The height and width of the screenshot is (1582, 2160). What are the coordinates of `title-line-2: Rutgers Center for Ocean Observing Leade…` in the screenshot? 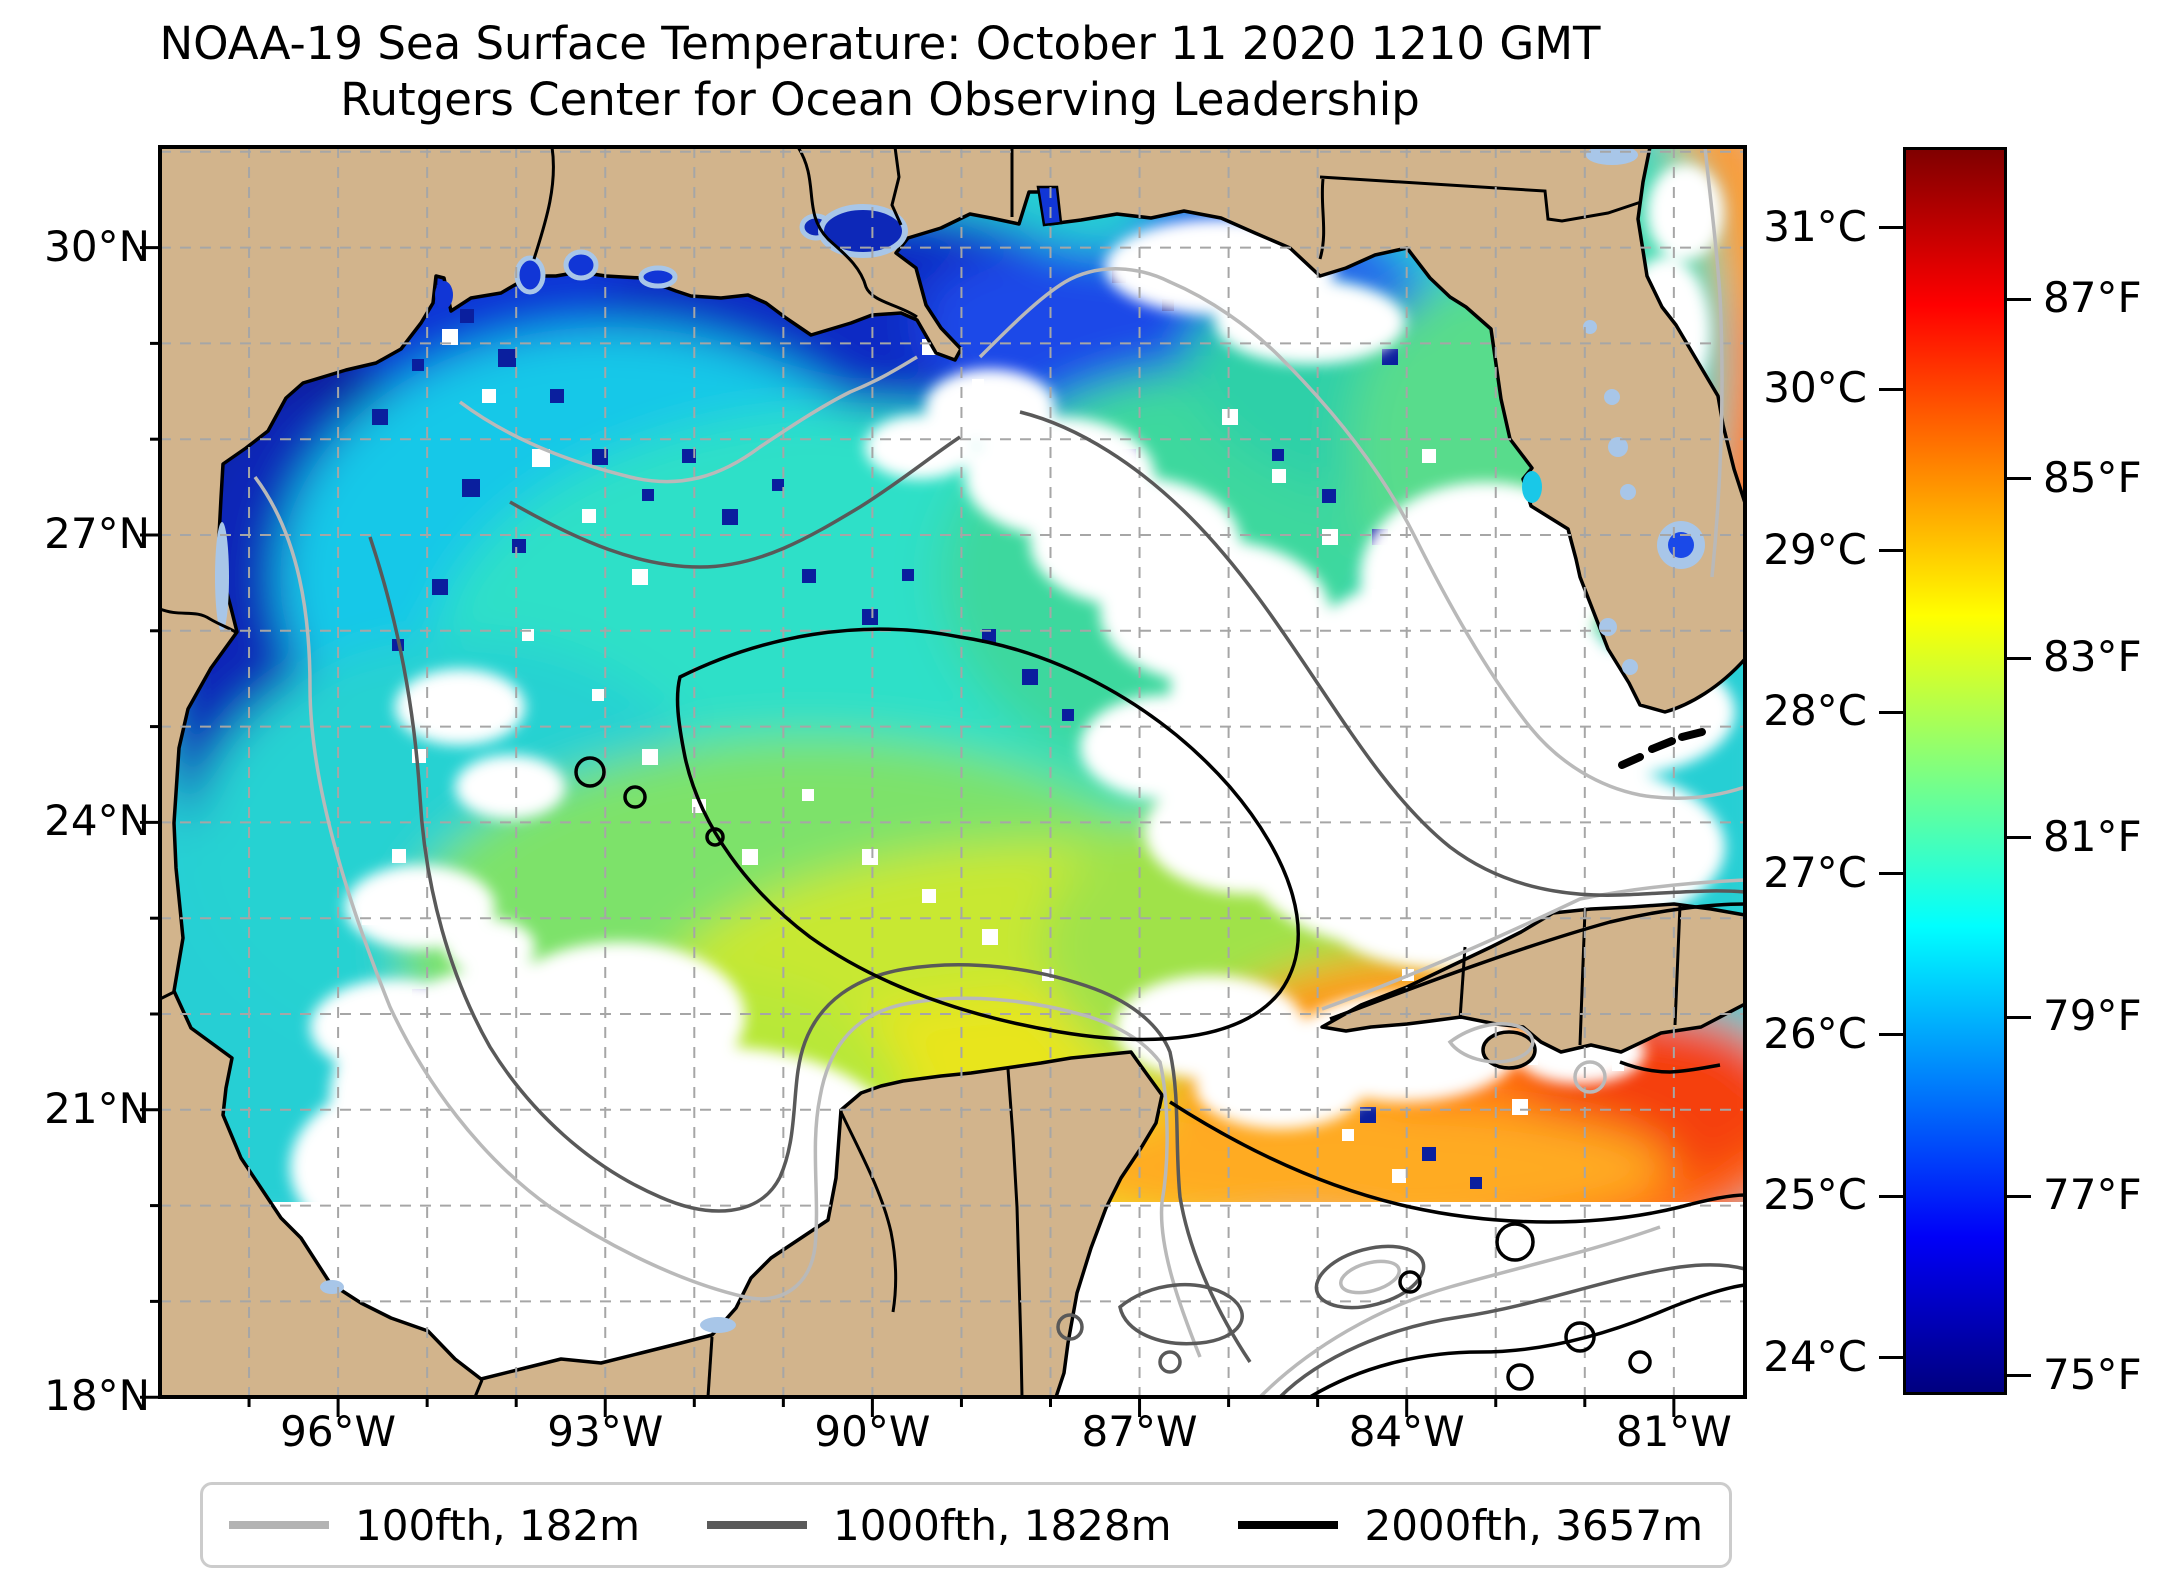 It's located at (880, 99).